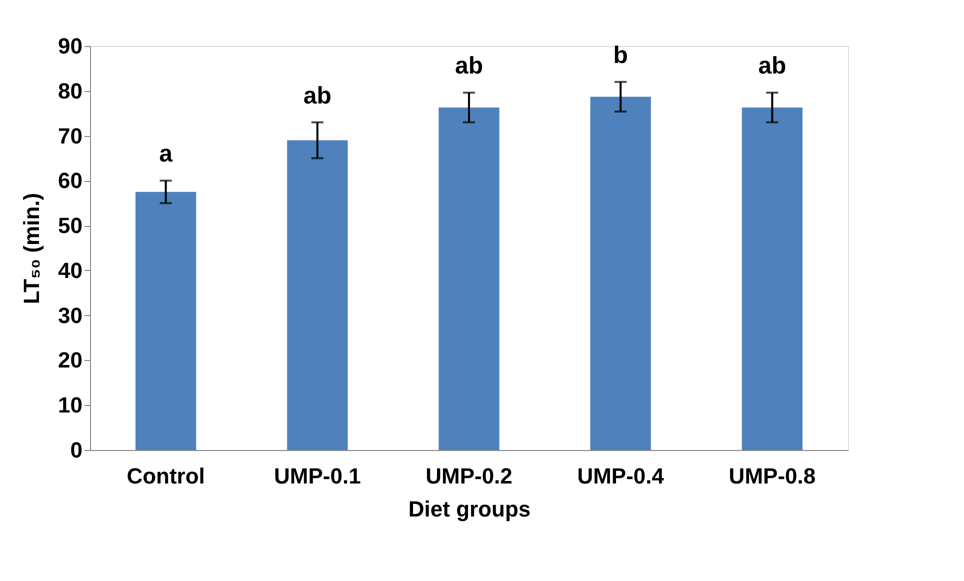  What do you see at coordinates (70, 135) in the screenshot?
I see `y-tick-label: 70` at bounding box center [70, 135].